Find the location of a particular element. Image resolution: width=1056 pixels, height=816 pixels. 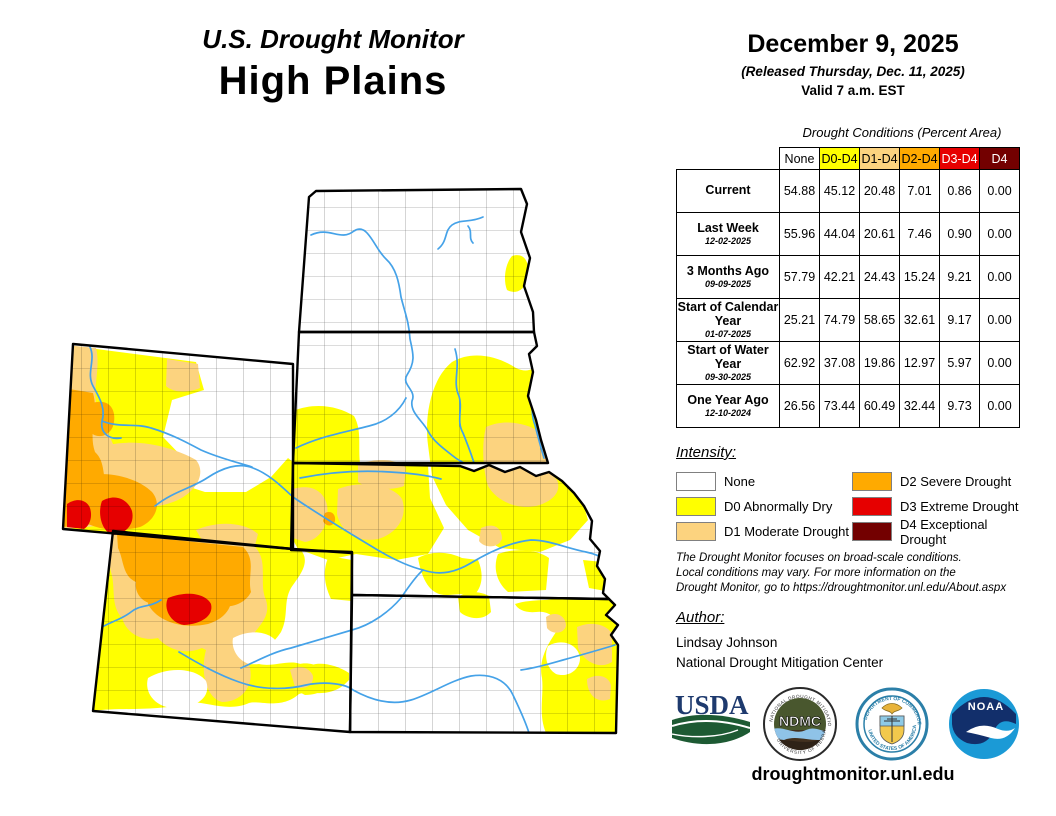

kansas-border is located at coordinates (484, 664).